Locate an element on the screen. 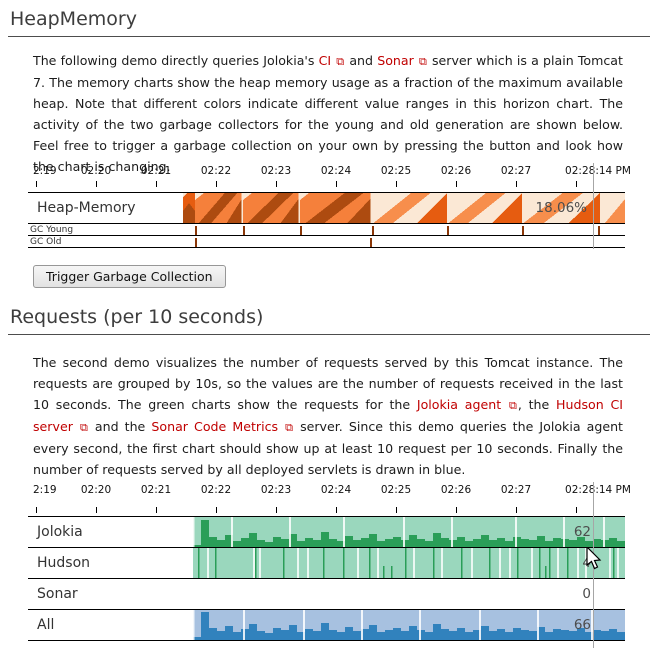 The width and height of the screenshot is (655, 661). gc-old-row: GC Old is located at coordinates (326, 241).